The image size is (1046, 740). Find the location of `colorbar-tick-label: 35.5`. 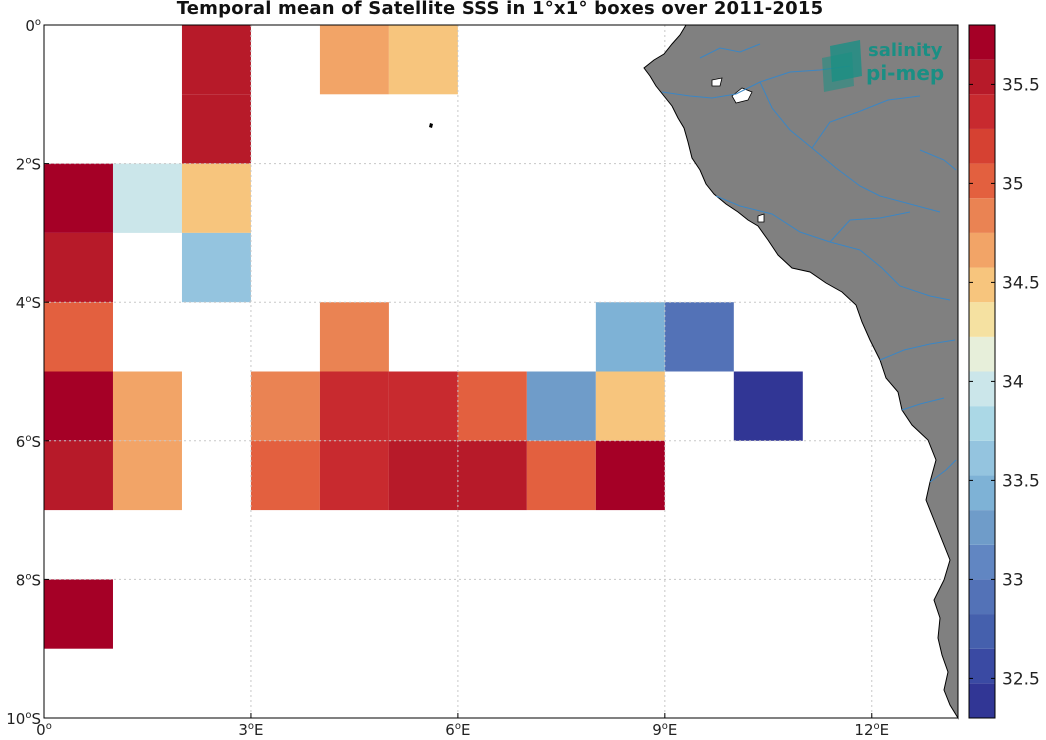

colorbar-tick-label: 35.5 is located at coordinates (1021, 85).